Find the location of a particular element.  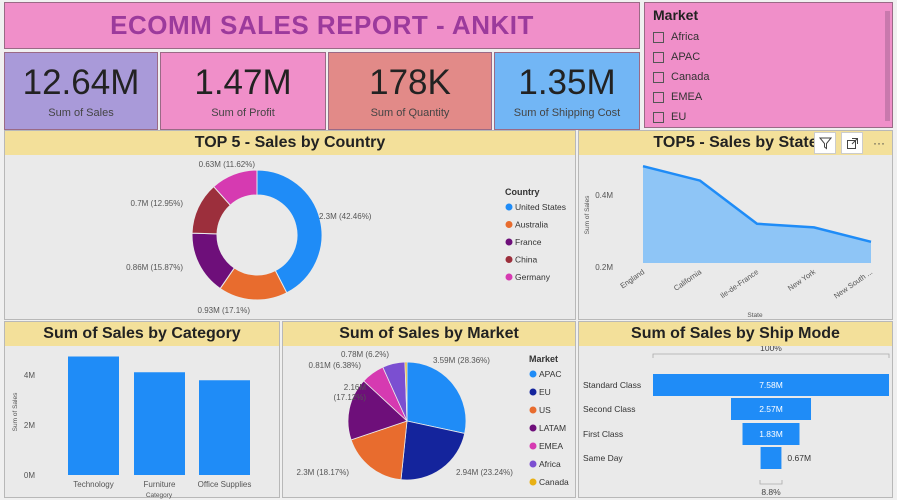

data-label: 2.3M (42.46%) is located at coordinates (345, 216).